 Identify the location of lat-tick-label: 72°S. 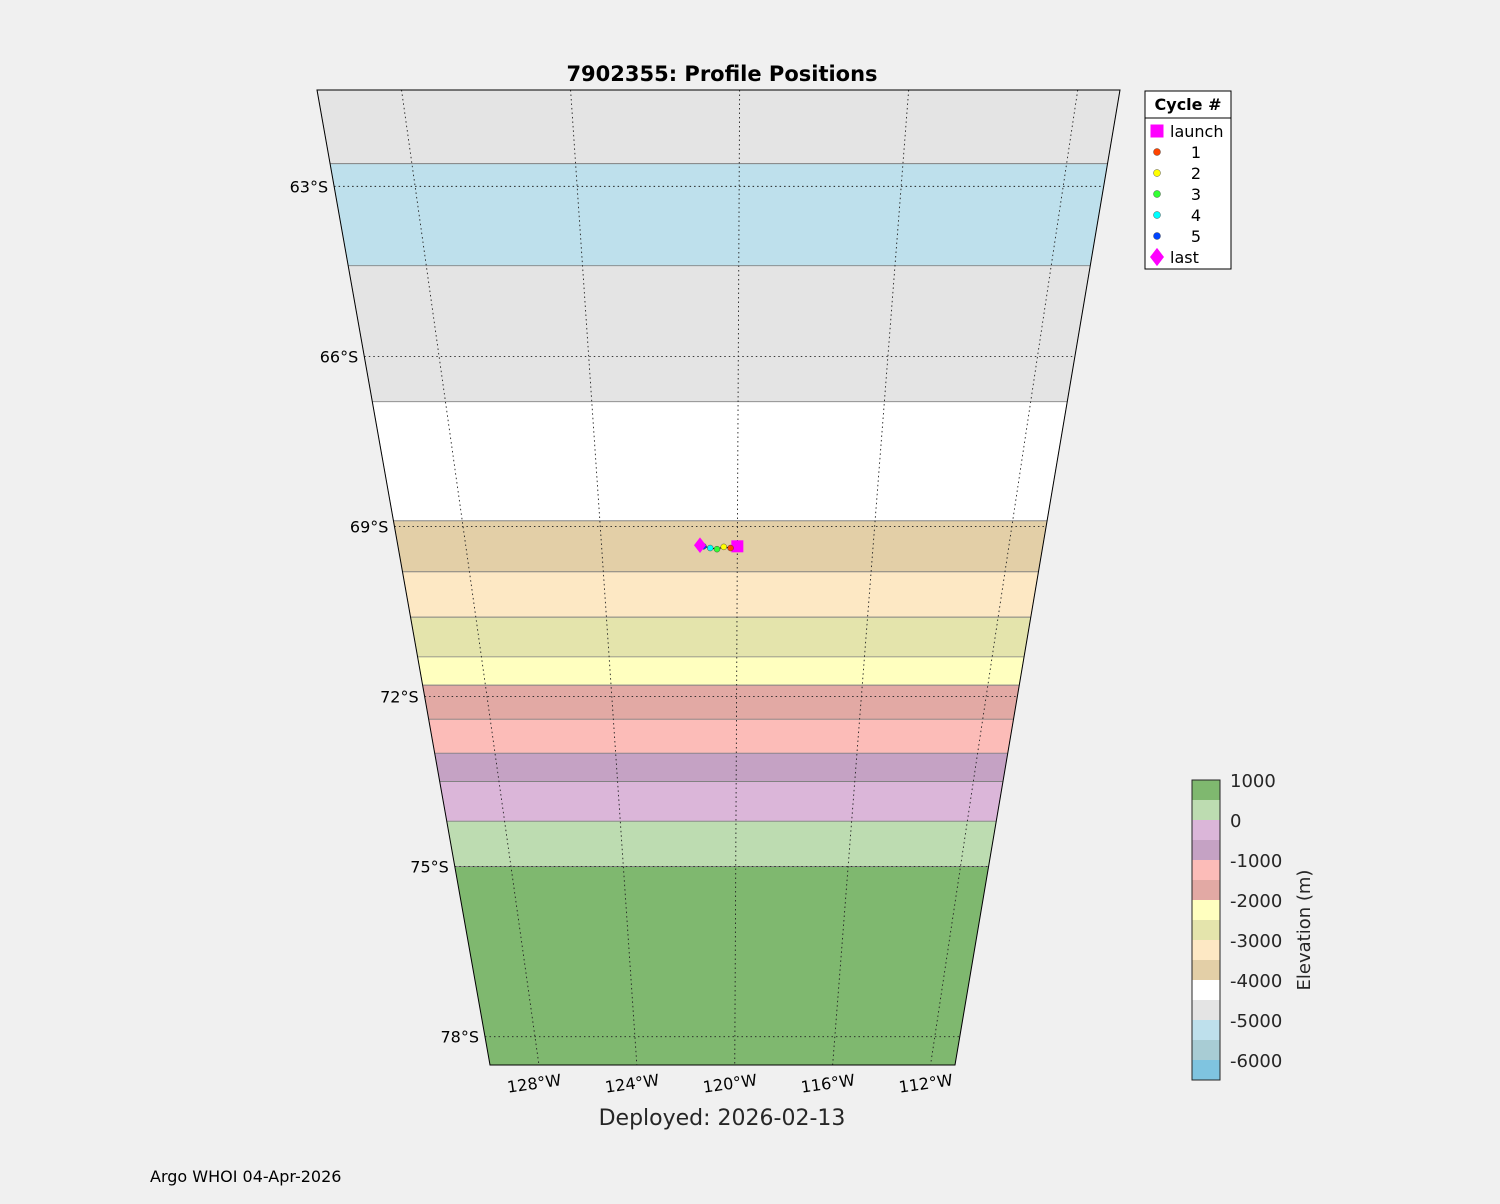
(399, 697).